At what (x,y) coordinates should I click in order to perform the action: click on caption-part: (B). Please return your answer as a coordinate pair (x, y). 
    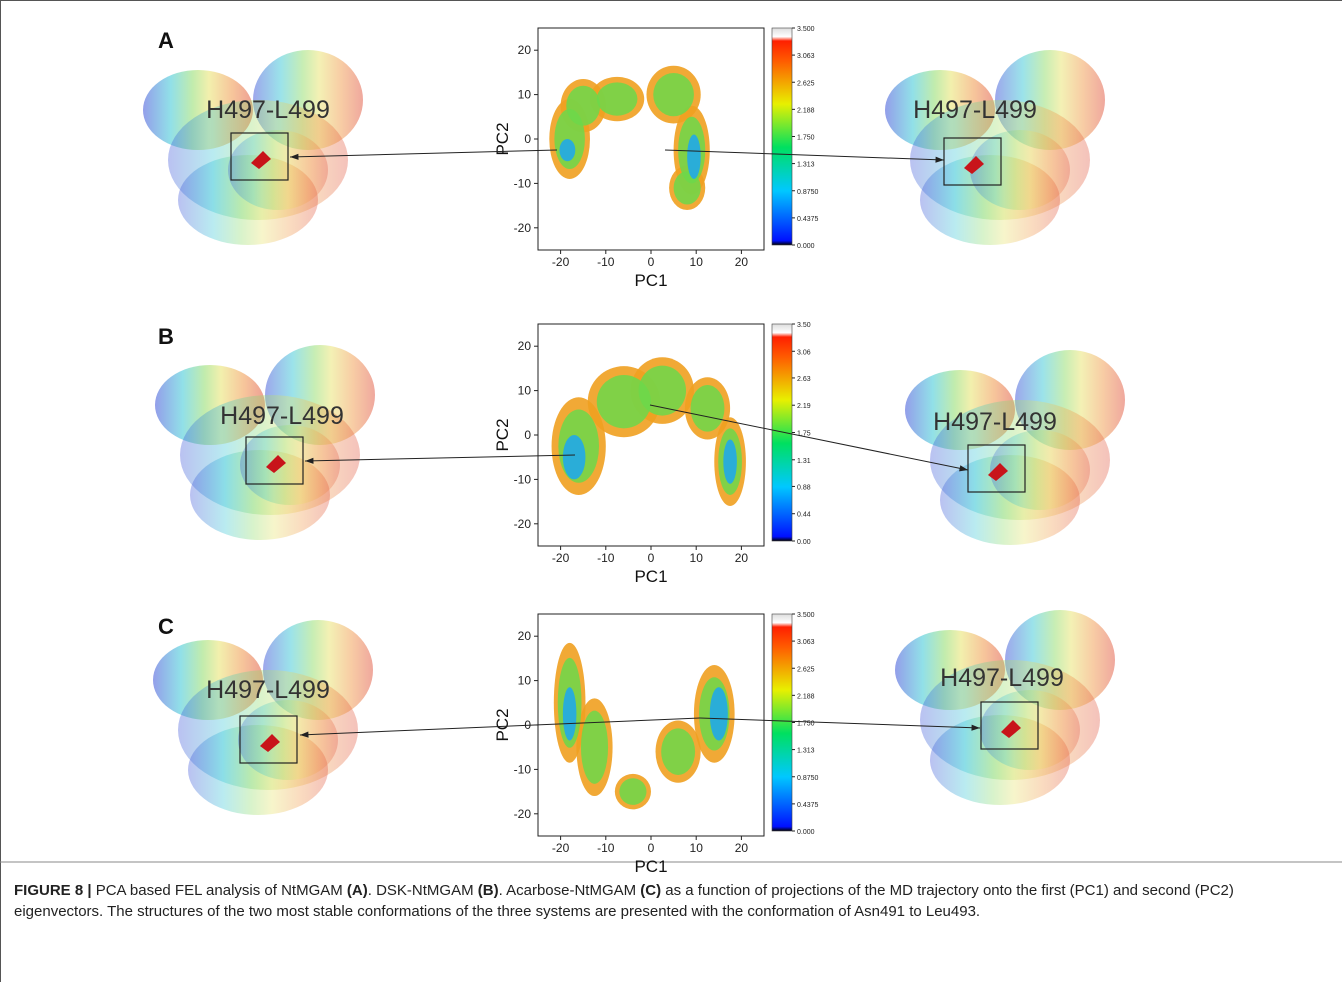
    Looking at the image, I should click on (488, 890).